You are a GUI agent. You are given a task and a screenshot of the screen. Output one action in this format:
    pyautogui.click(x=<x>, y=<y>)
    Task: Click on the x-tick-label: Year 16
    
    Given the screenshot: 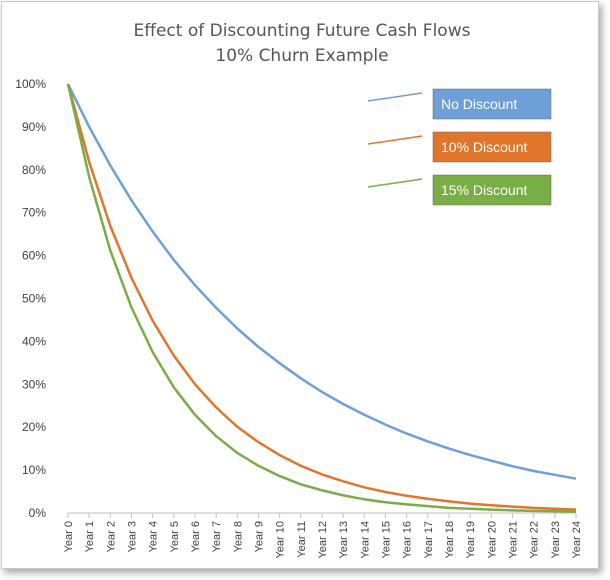 What is the action you would take?
    pyautogui.click(x=408, y=540)
    